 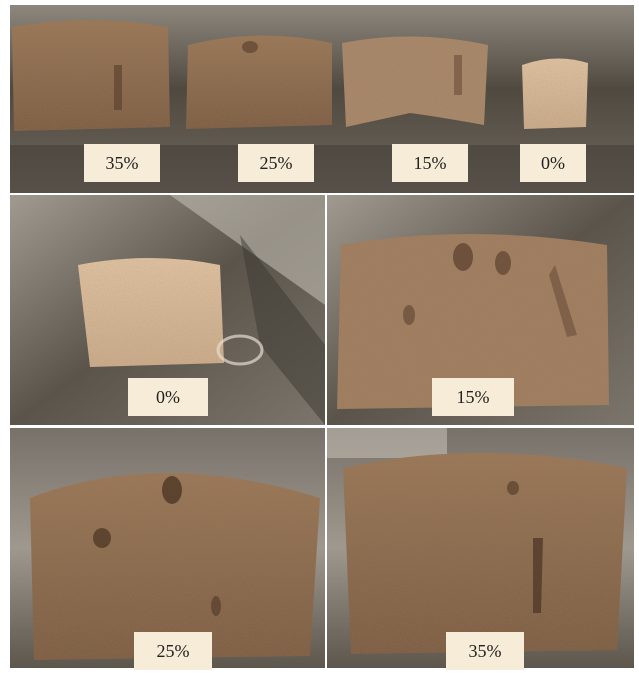 I want to click on bottom-right-label: 35%, so click(x=485, y=651).